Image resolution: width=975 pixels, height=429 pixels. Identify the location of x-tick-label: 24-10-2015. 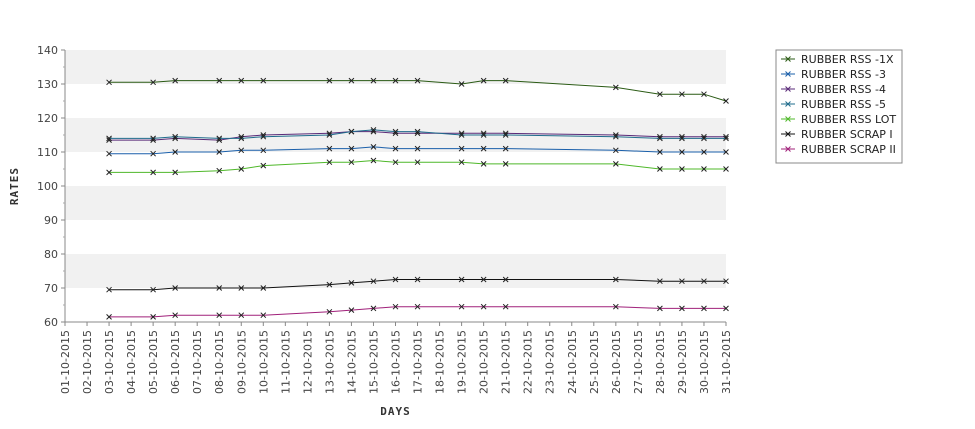
(572, 362).